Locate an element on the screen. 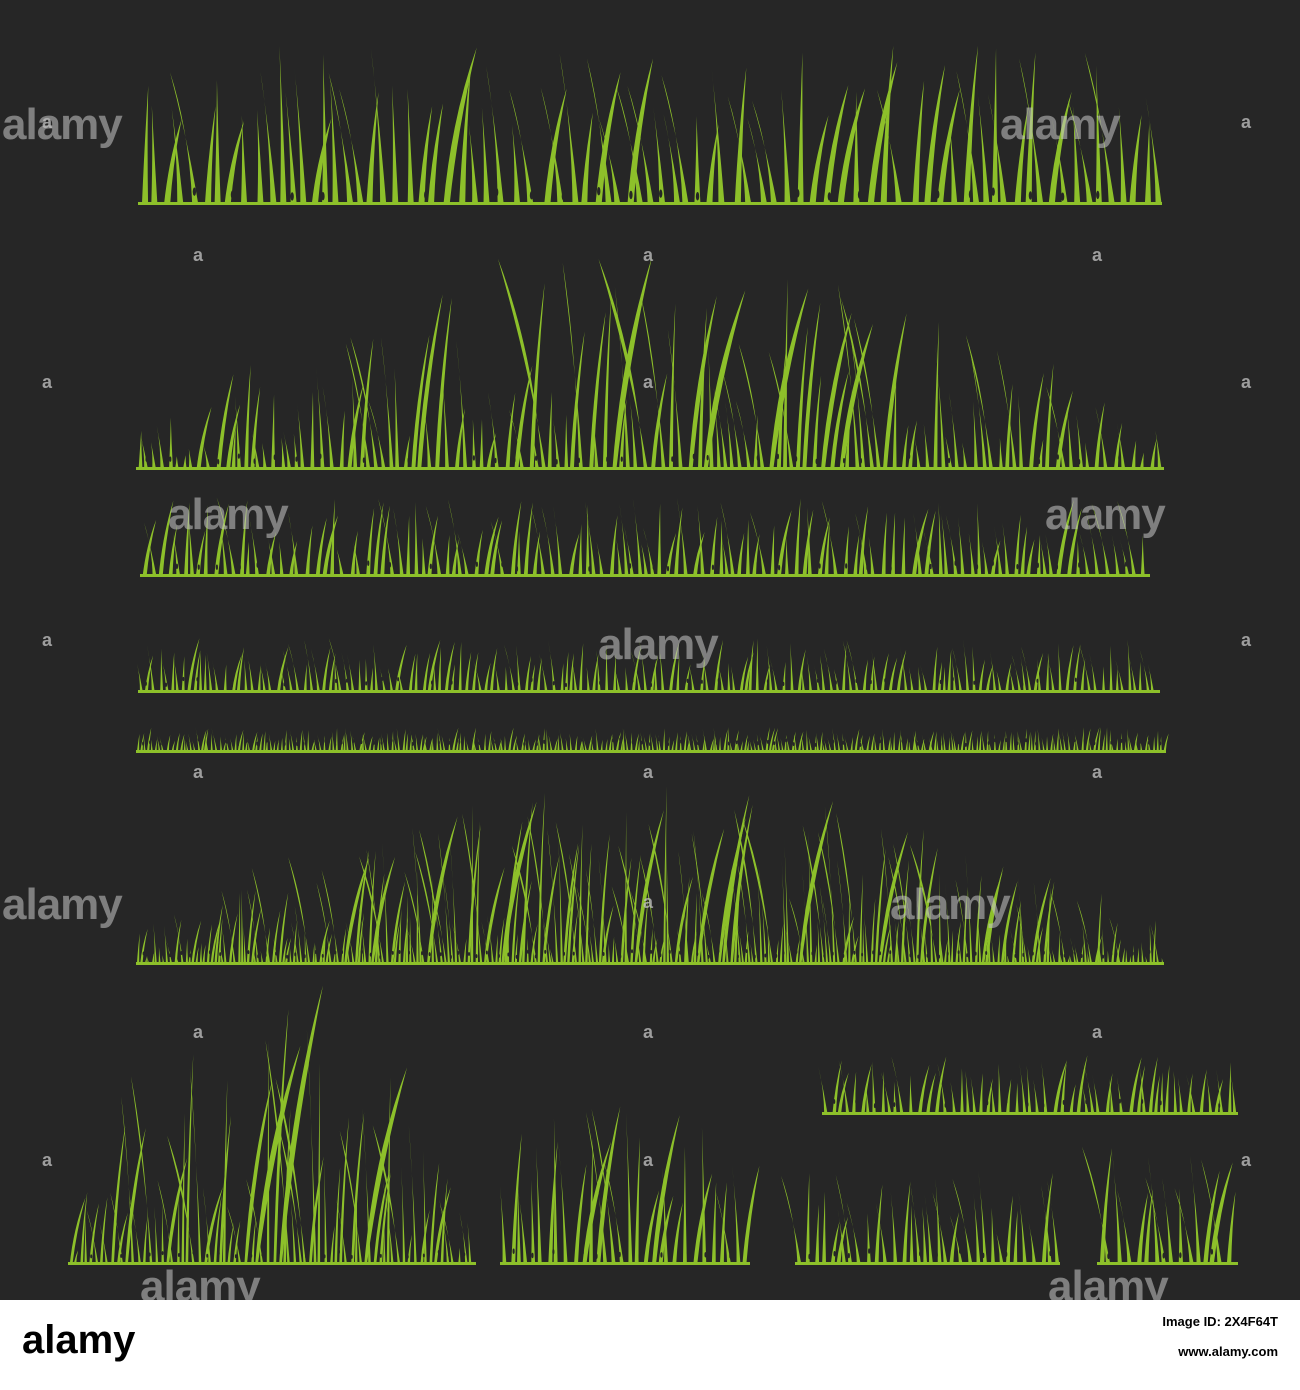  image-id: Image ID: 2X4F64T is located at coordinates (1220, 1321).